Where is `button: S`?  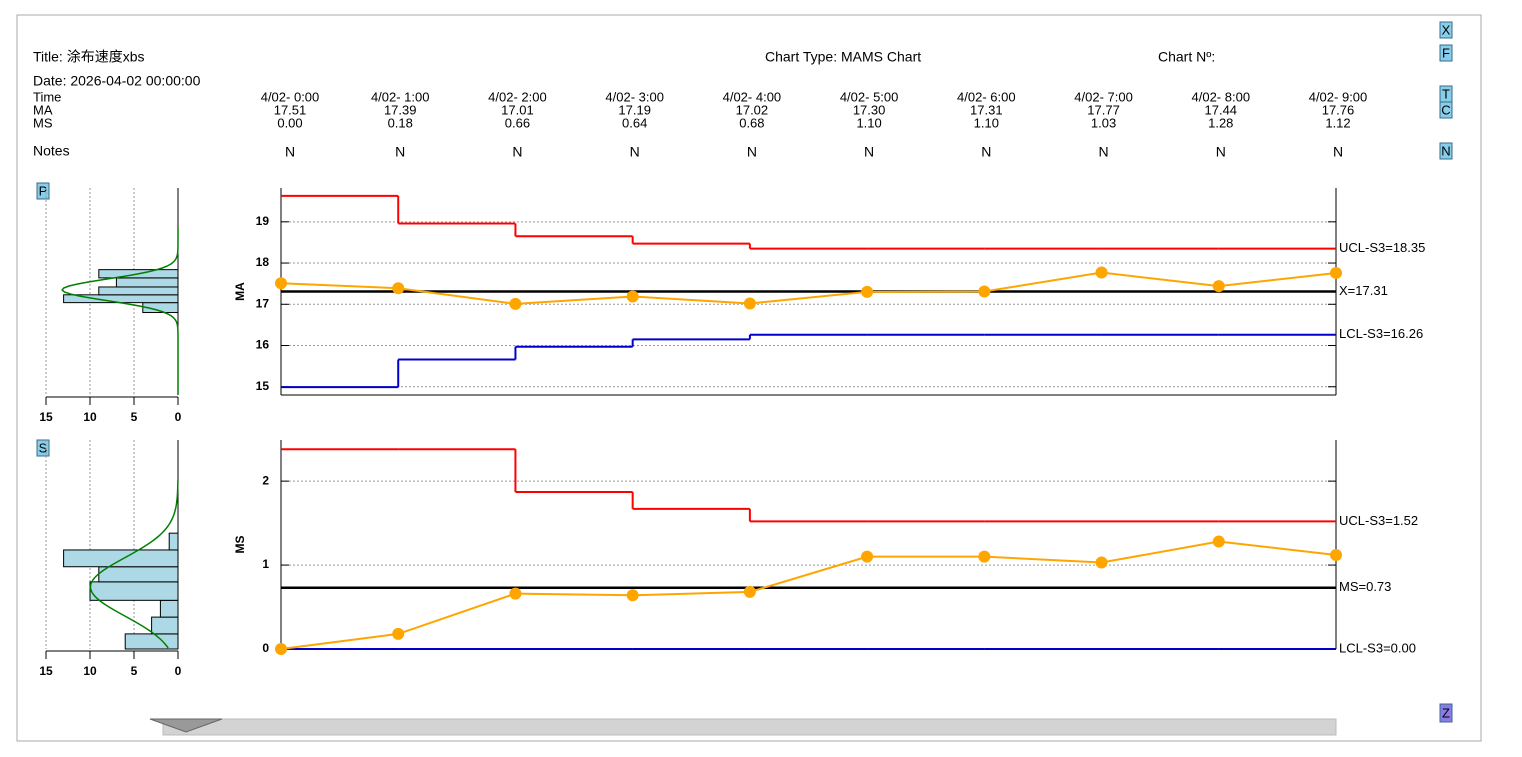
button: S is located at coordinates (43, 448).